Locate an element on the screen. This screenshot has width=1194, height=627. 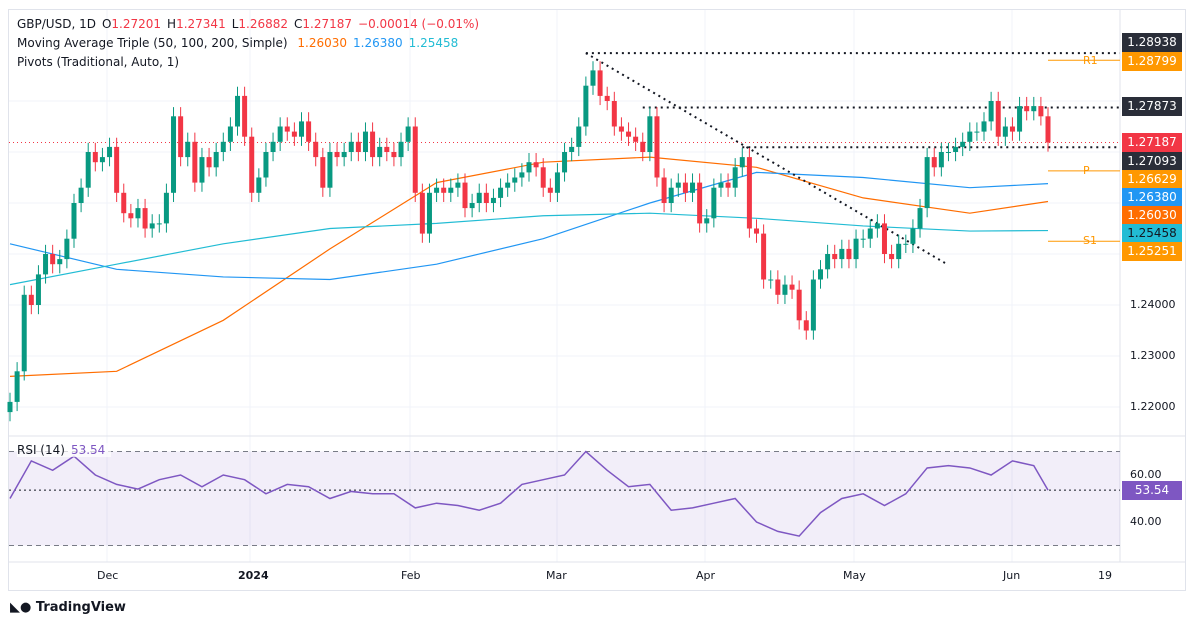
price-tick: 1.22000 is located at coordinates (1153, 406).